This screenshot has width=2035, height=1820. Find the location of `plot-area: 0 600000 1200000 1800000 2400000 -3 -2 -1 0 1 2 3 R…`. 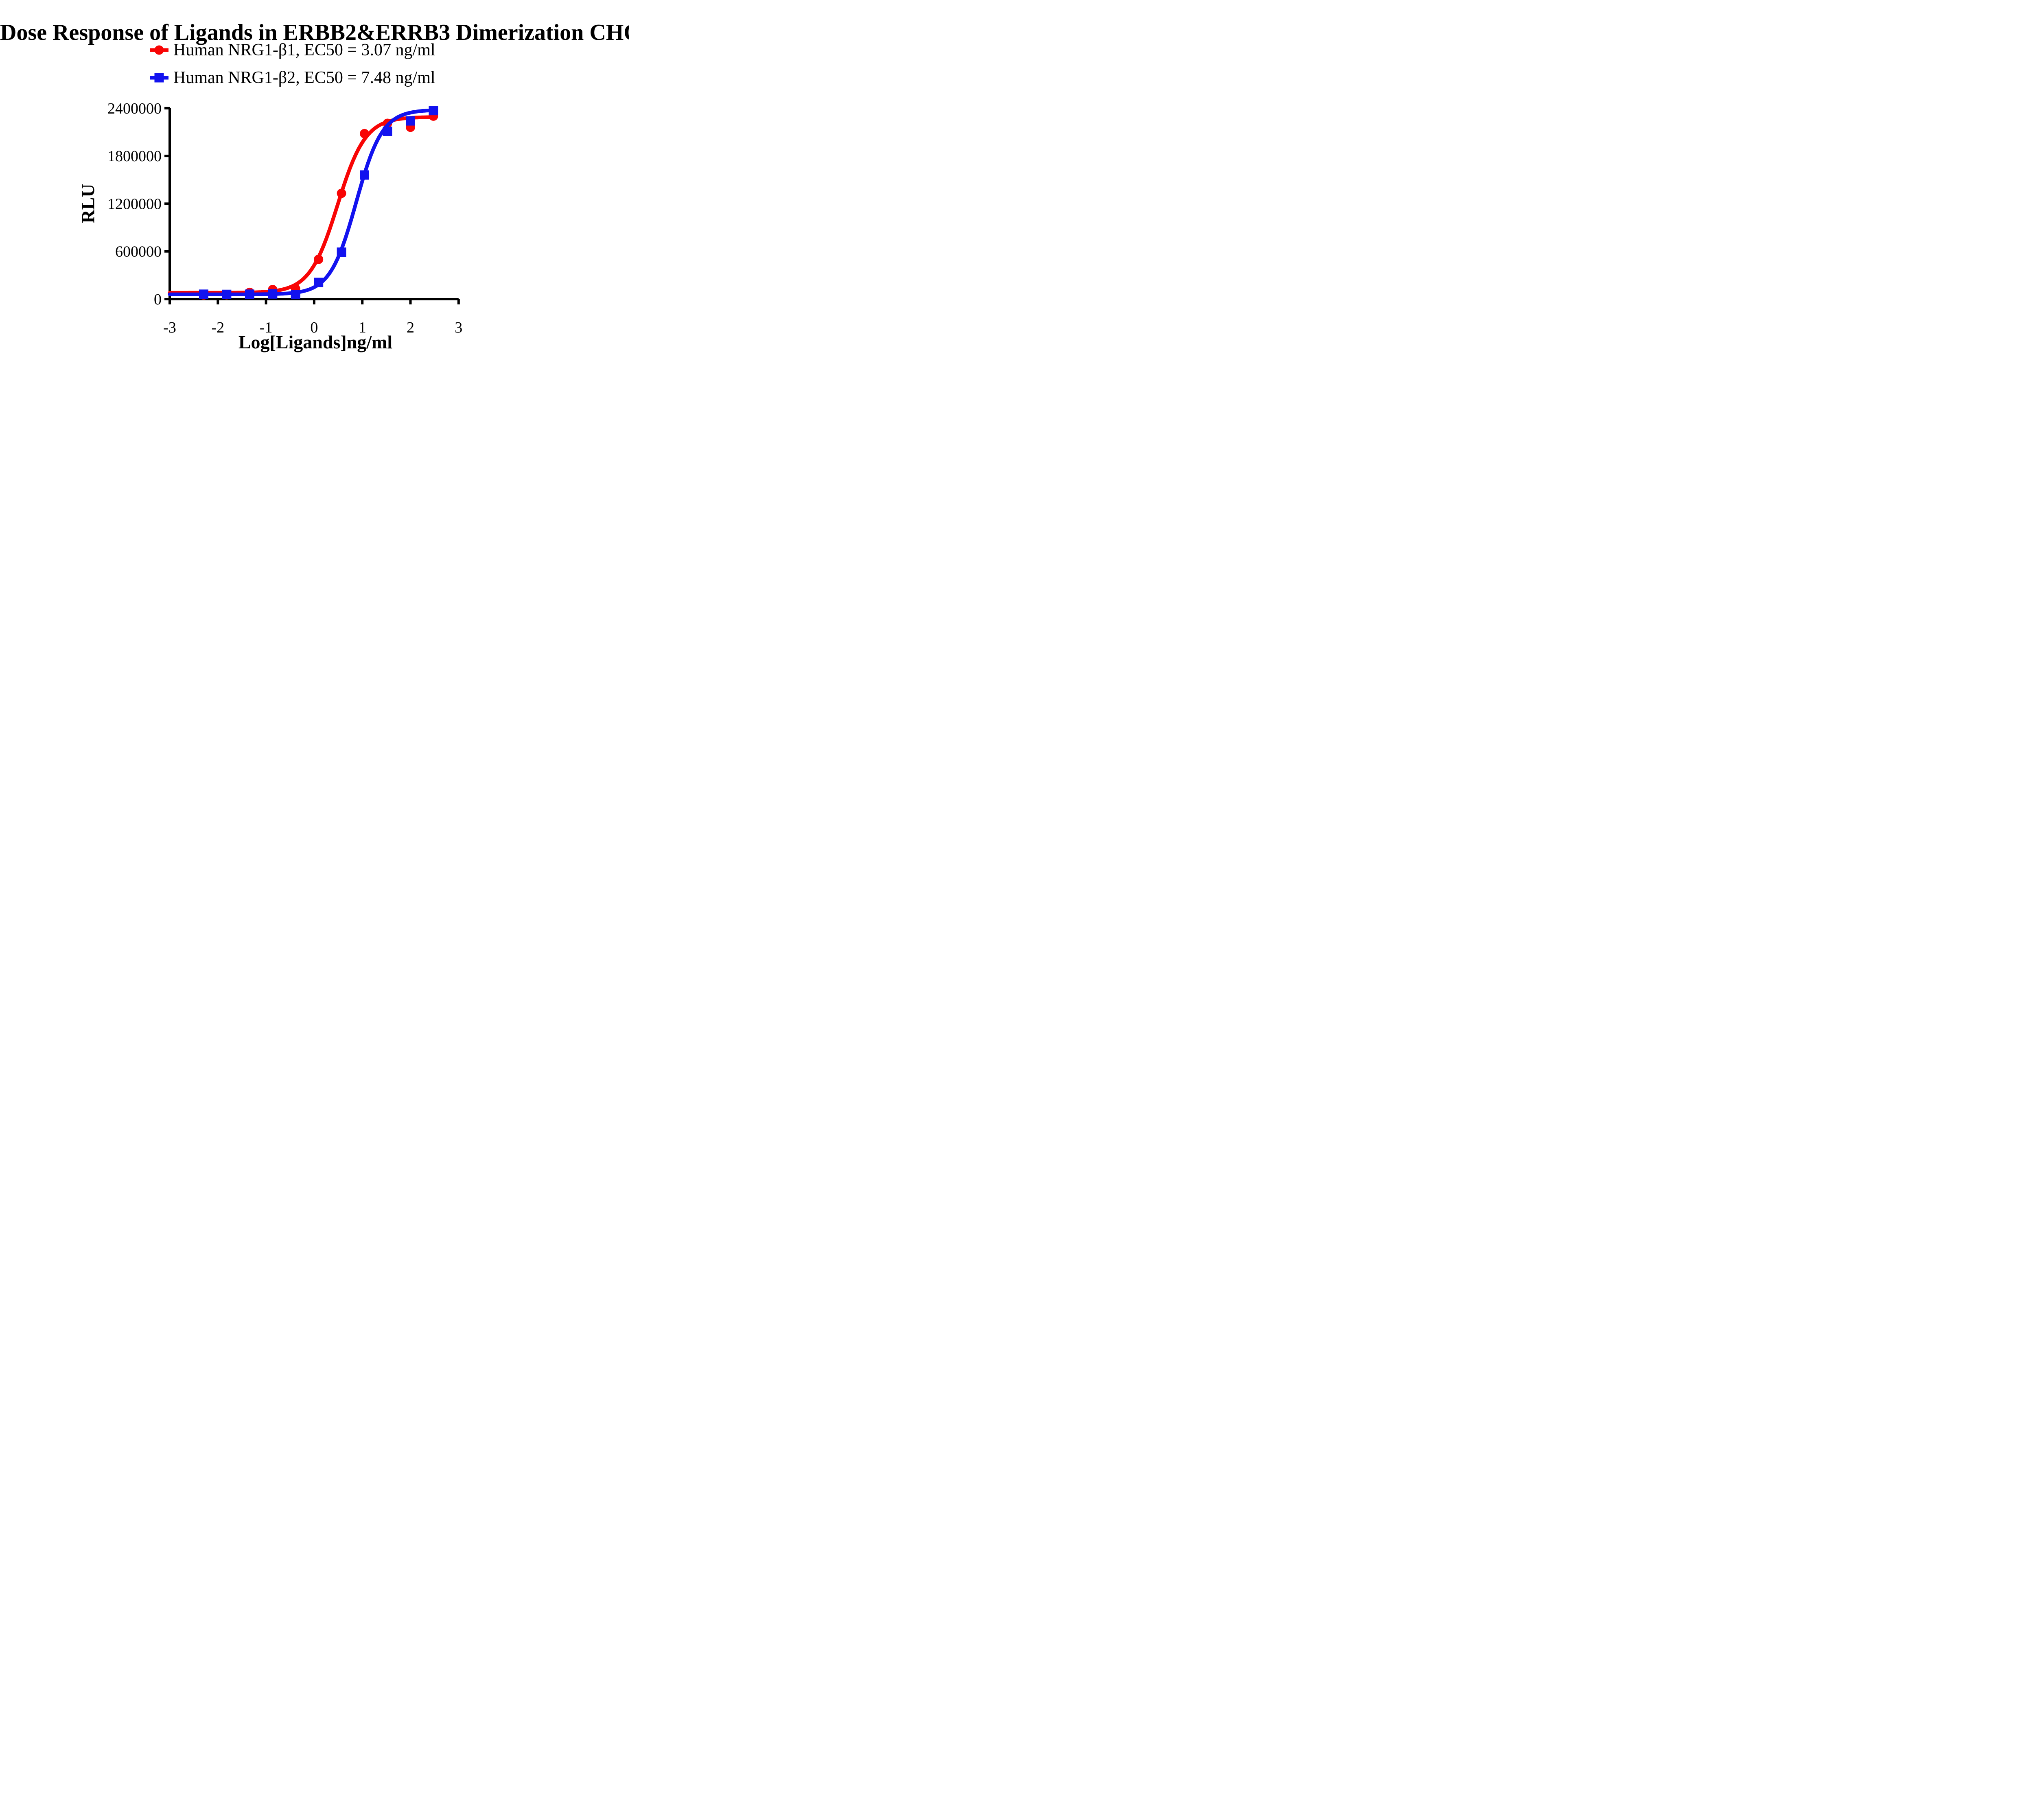

plot-area: 0 600000 1200000 1800000 2400000 -3 -2 -1 0 1 2 3 R… is located at coordinates (270, 226).